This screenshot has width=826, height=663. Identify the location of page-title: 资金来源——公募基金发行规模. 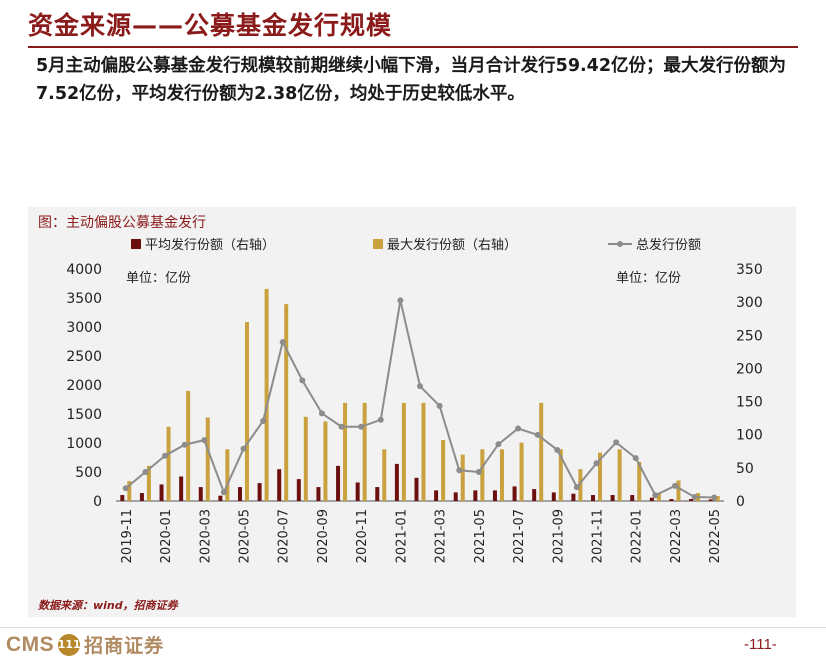
(210, 25).